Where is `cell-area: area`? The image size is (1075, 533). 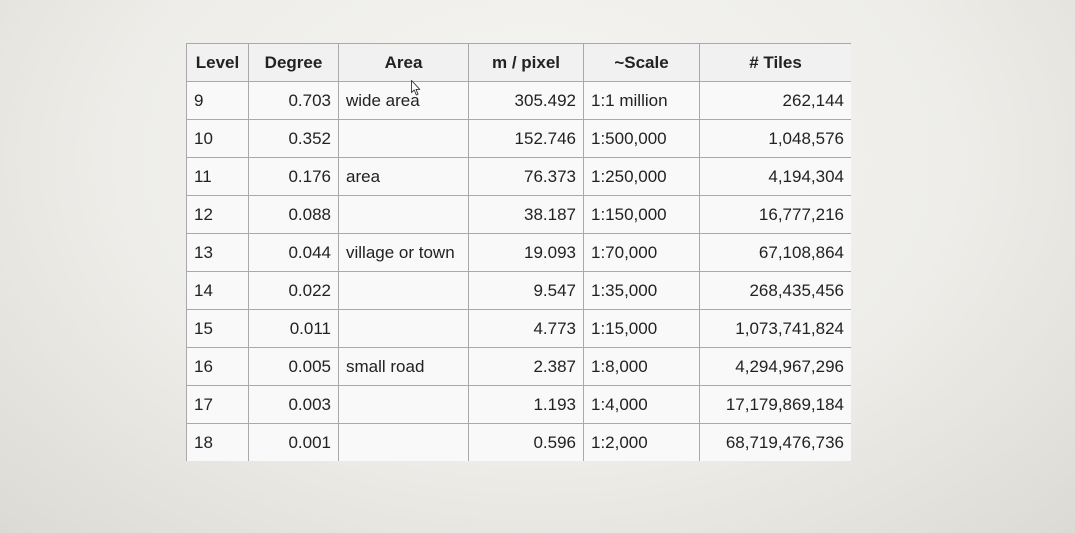
cell-area: area is located at coordinates (403, 176).